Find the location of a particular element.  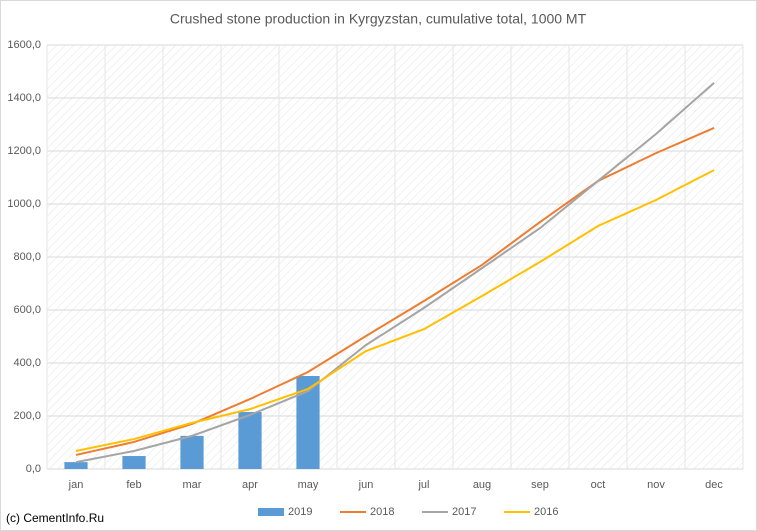

y-tick-label: 600,0 is located at coordinates (27, 310).